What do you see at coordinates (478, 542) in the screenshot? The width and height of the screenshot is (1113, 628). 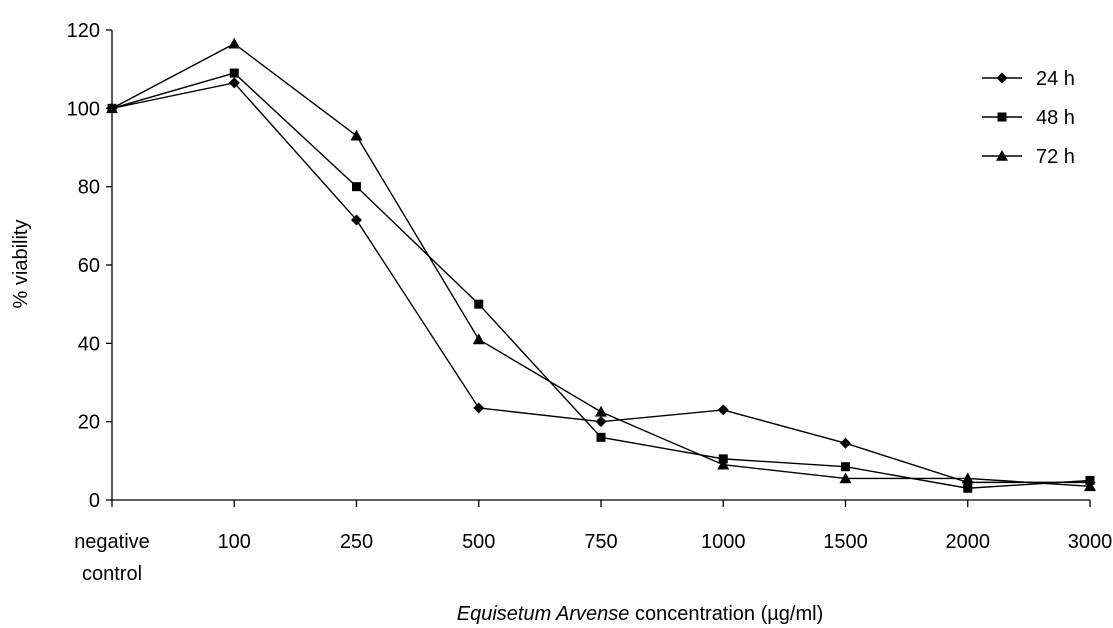 I see `x-tick-label: 500` at bounding box center [478, 542].